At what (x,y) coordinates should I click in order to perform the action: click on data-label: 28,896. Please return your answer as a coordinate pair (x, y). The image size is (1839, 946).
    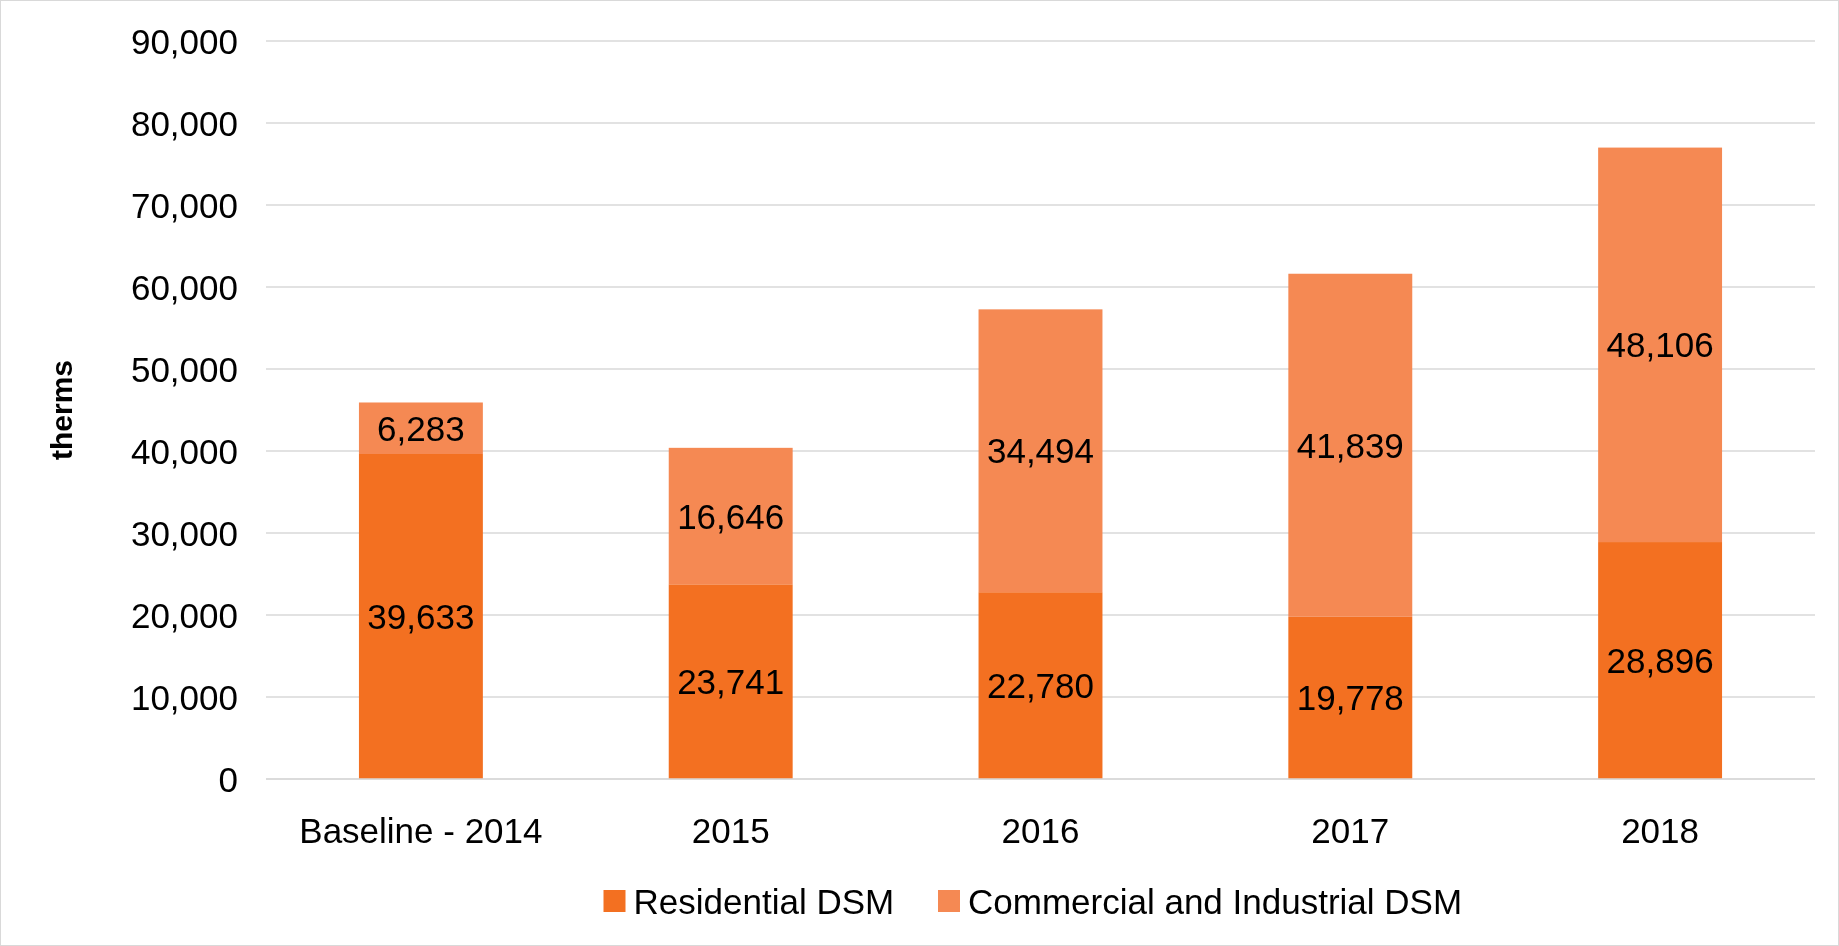
    Looking at the image, I should click on (1660, 661).